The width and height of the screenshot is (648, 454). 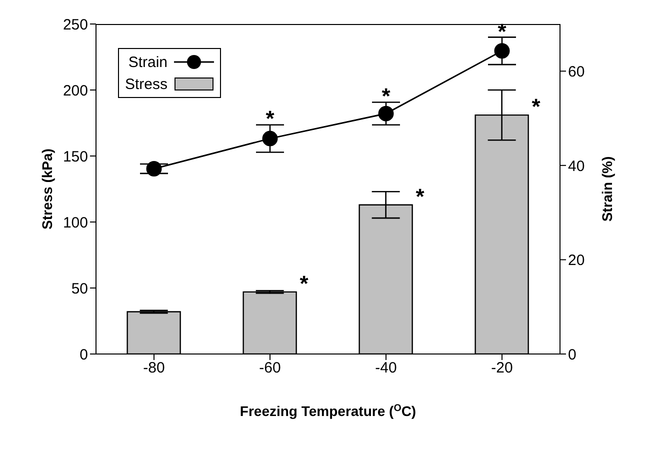 What do you see at coordinates (75, 91) in the screenshot?
I see `y-tick-label: 200` at bounding box center [75, 91].